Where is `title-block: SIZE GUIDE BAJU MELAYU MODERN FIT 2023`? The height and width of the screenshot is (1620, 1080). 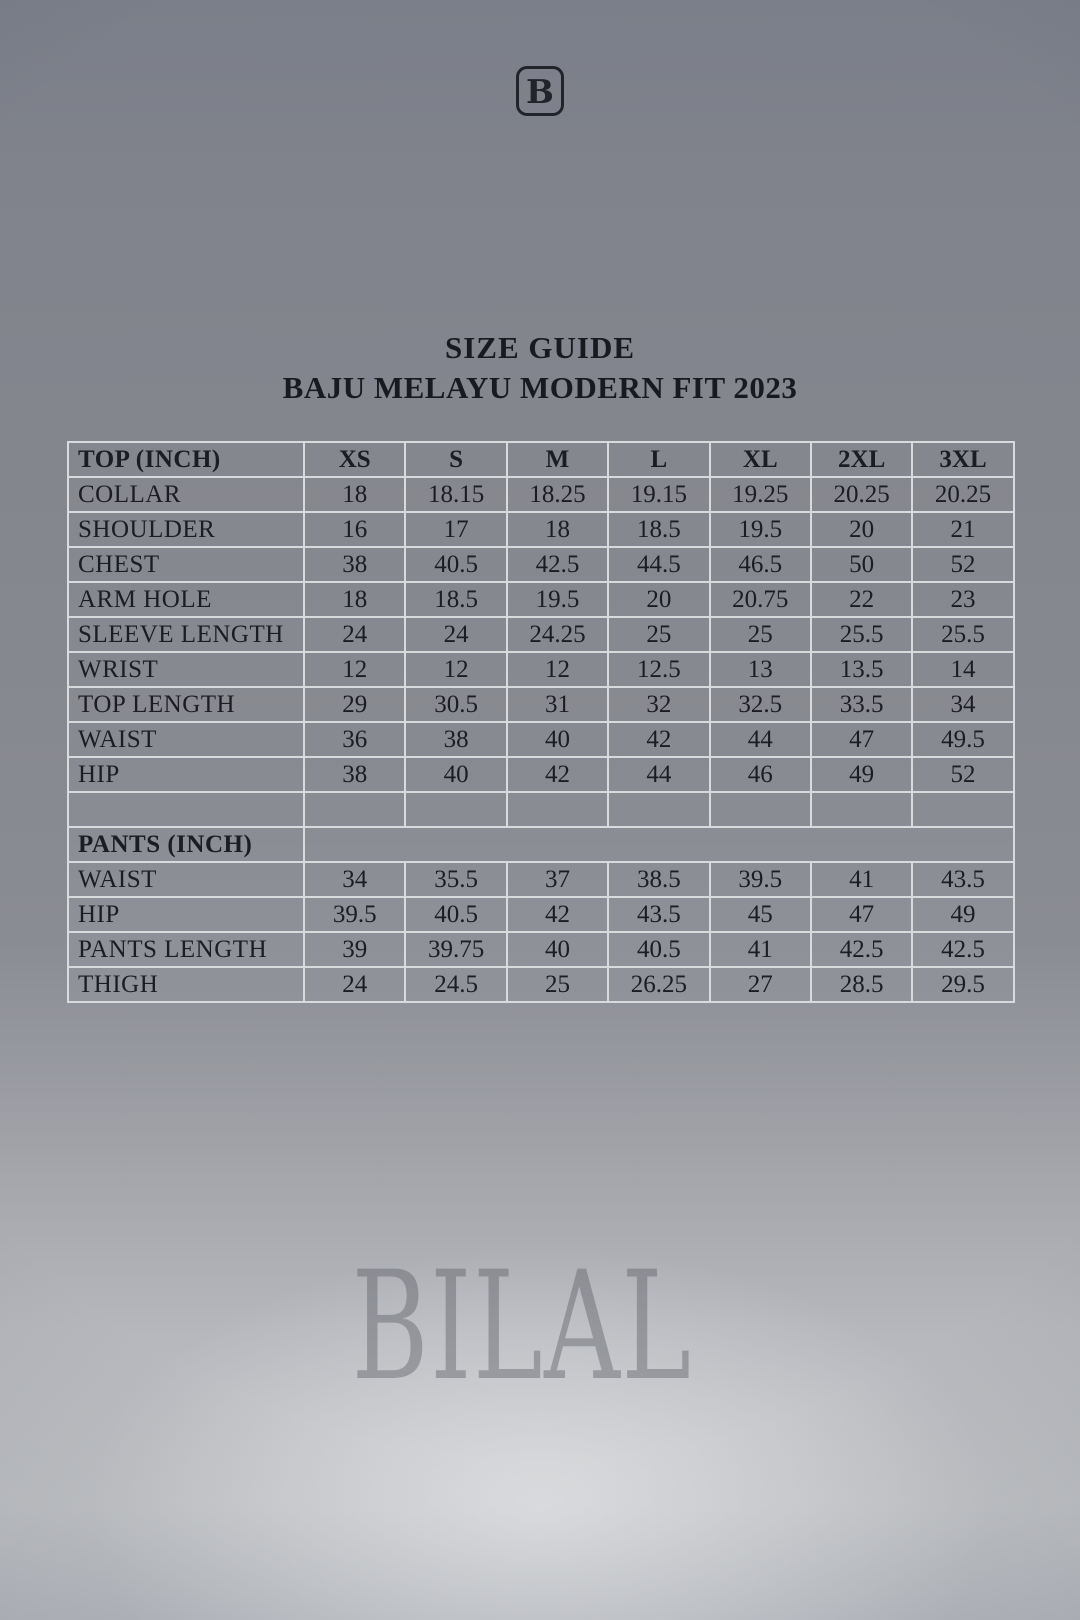
title-block: SIZE GUIDE BAJU MELAYU MODERN FIT 2023 is located at coordinates (540, 368).